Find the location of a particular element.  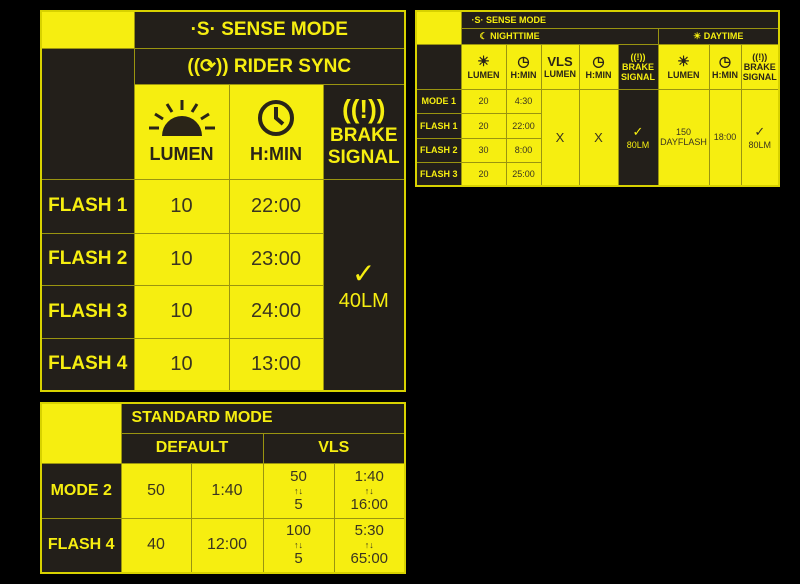

sun-icon is located at coordinates (181, 118).